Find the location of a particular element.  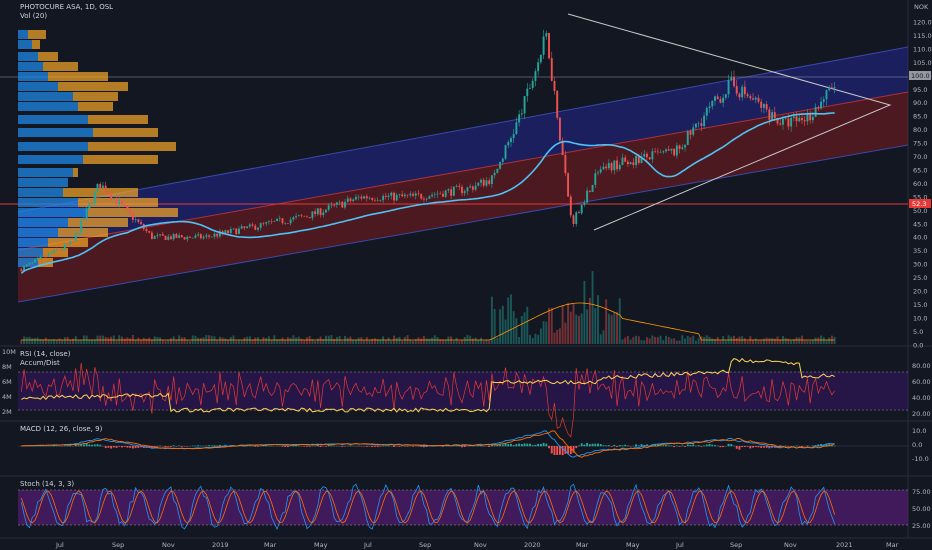

marker-price-tag is located at coordinates (920, 203).